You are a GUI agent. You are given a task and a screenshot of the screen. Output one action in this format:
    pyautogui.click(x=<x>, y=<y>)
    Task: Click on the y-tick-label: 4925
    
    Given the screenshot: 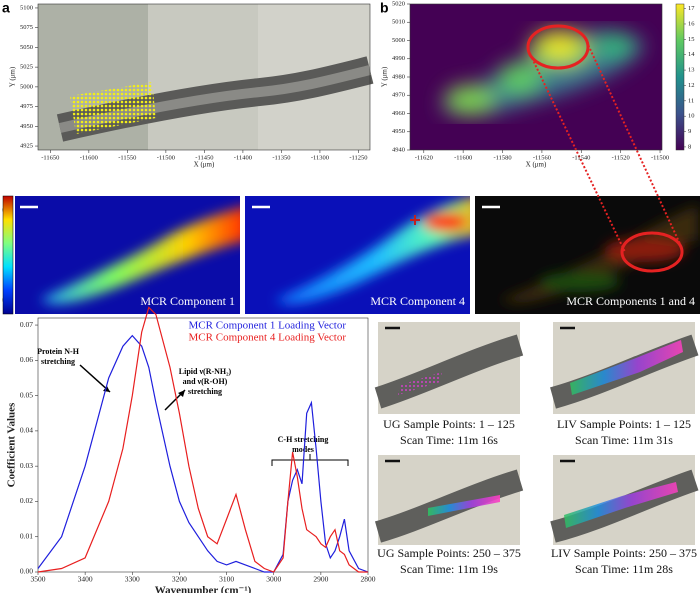 What is the action you would take?
    pyautogui.click(x=26, y=146)
    